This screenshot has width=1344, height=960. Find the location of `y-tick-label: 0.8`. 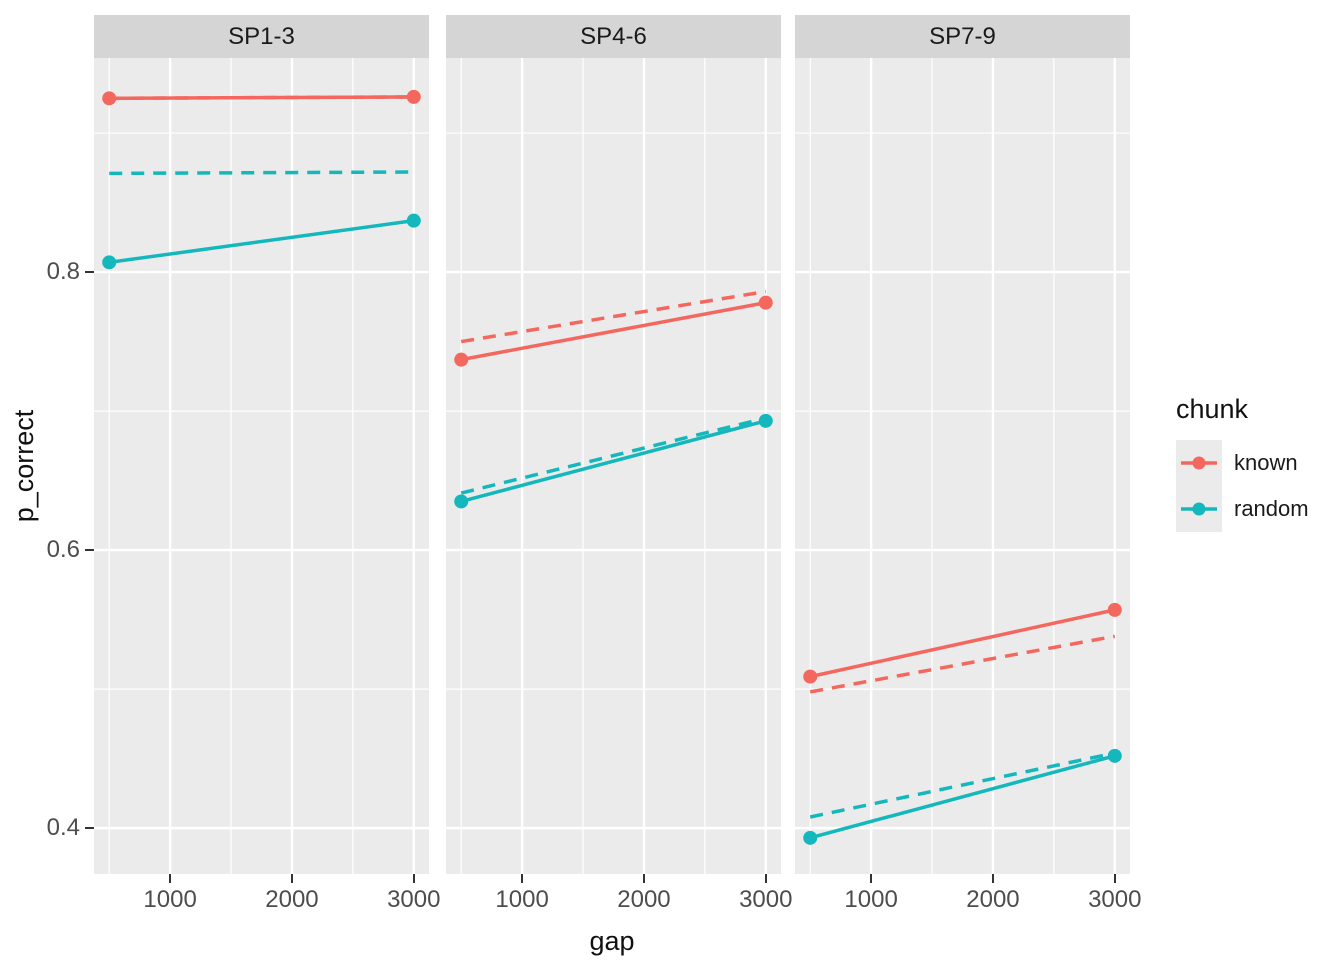

y-tick-label: 0.8 is located at coordinates (63, 272).